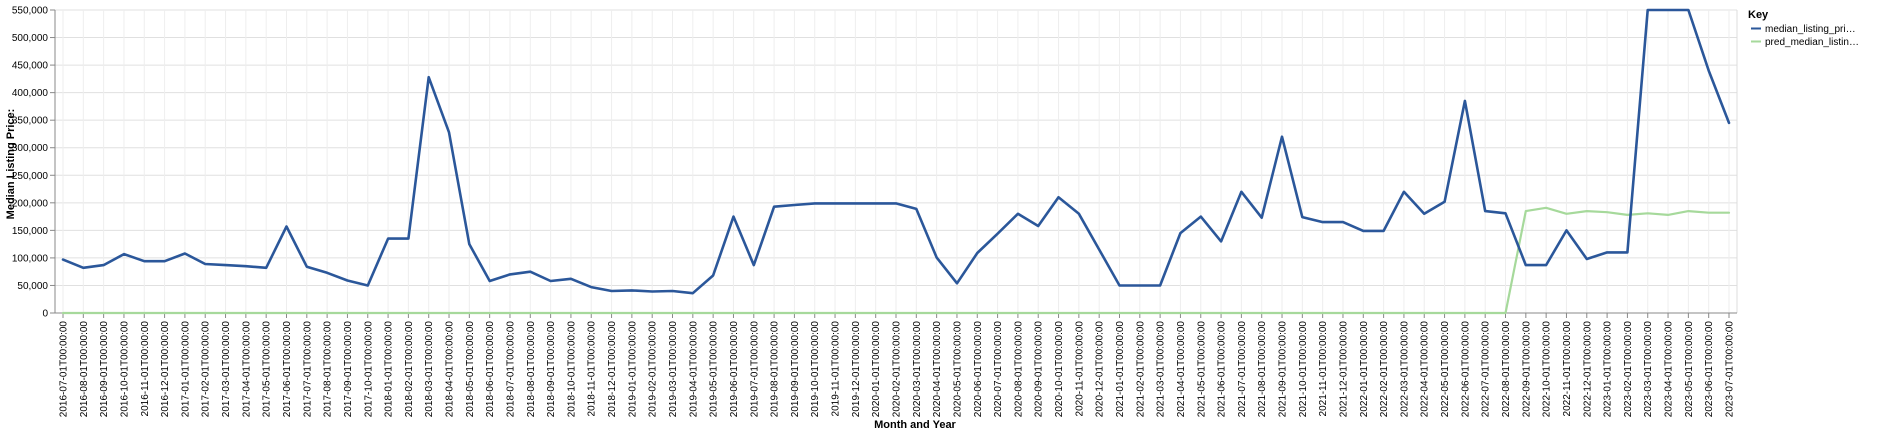 Image resolution: width=1880 pixels, height=434 pixels. What do you see at coordinates (1648, 369) in the screenshot?
I see `x-tick-label: 2023-03-01T00:00:00` at bounding box center [1648, 369].